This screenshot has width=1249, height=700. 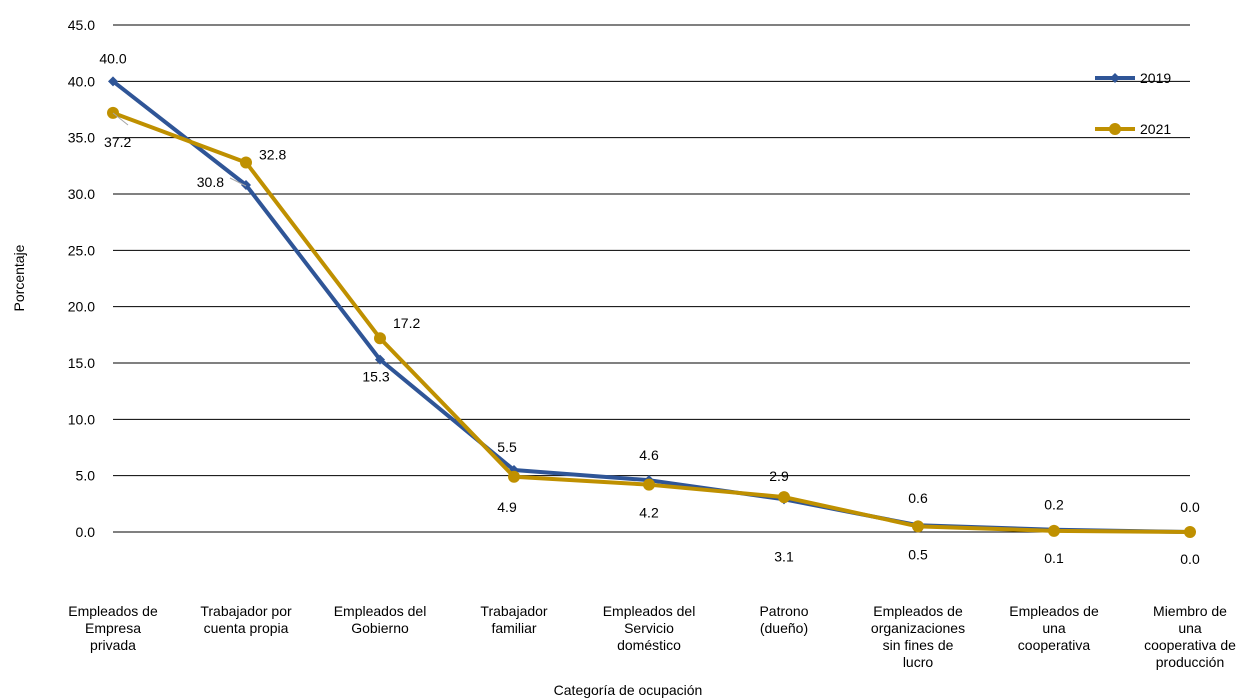 What do you see at coordinates (918, 645) in the screenshot?
I see `x-category-label-line: sin fines de` at bounding box center [918, 645].